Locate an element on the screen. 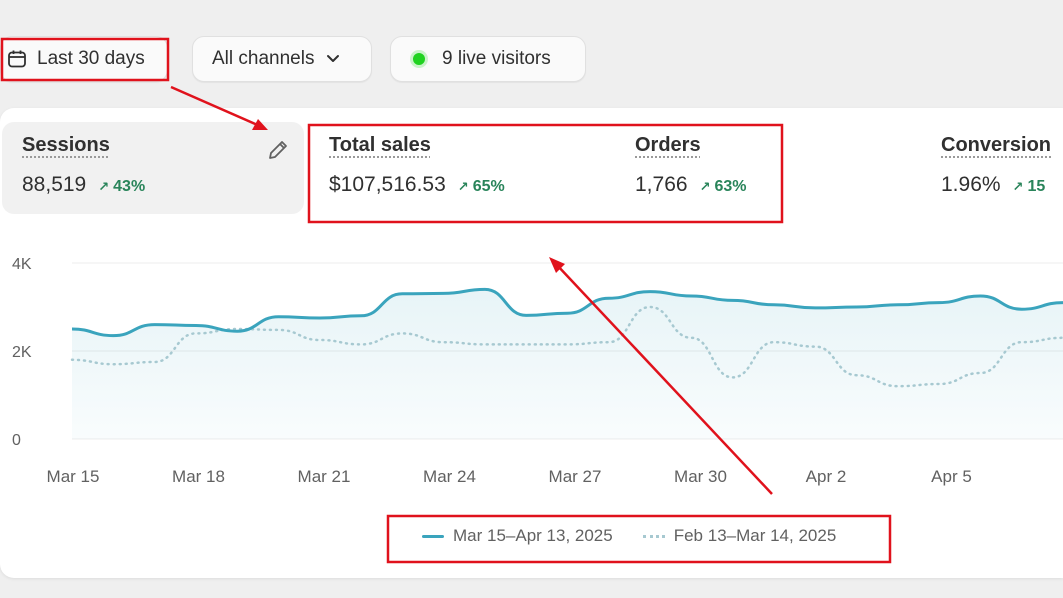  metric-total-sales: Total sales $107,516.53 ↗ 65% is located at coordinates (417, 165).